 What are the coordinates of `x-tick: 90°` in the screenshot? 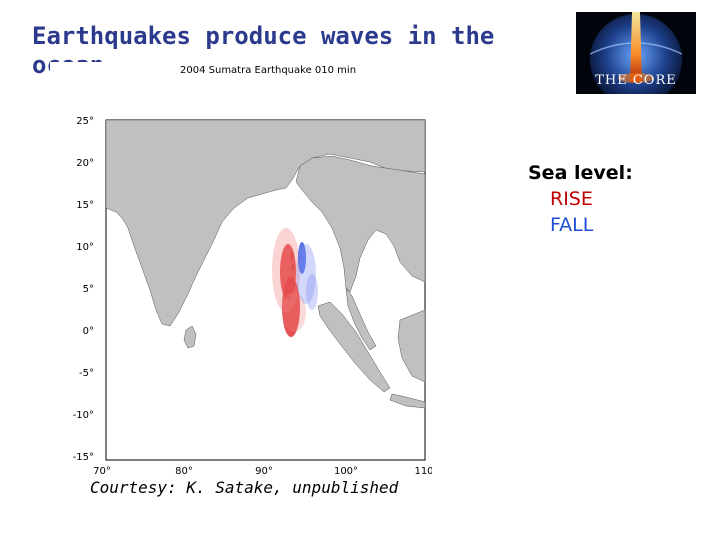 It's located at (264, 471).